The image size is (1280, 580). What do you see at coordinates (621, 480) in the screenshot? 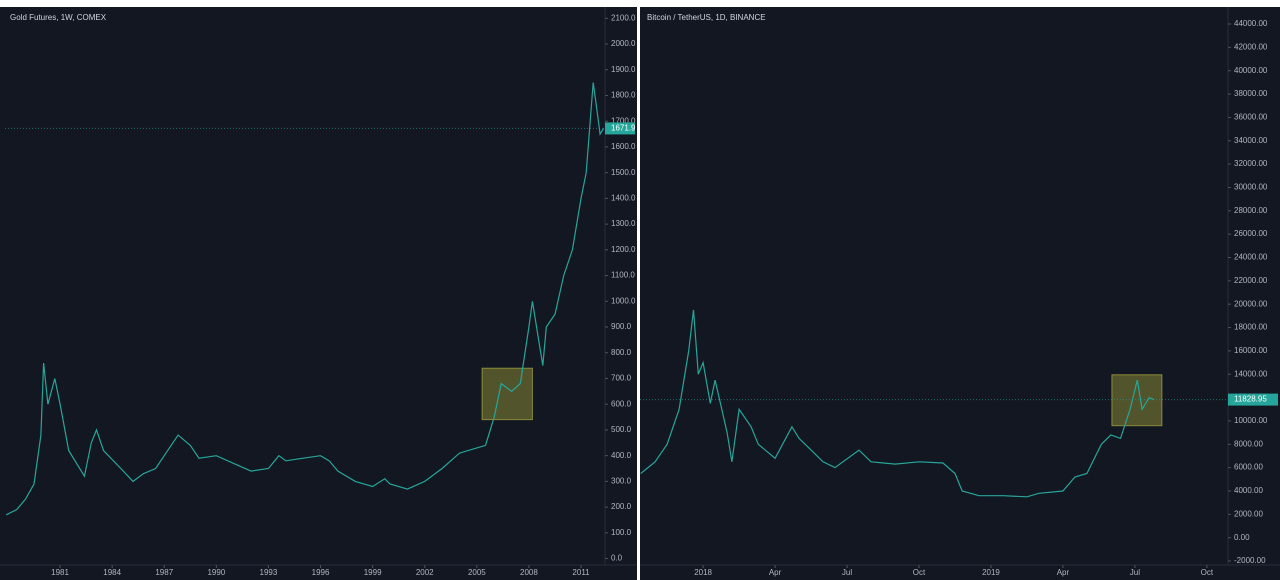
I see `y-tick-label: 300.0` at bounding box center [621, 480].